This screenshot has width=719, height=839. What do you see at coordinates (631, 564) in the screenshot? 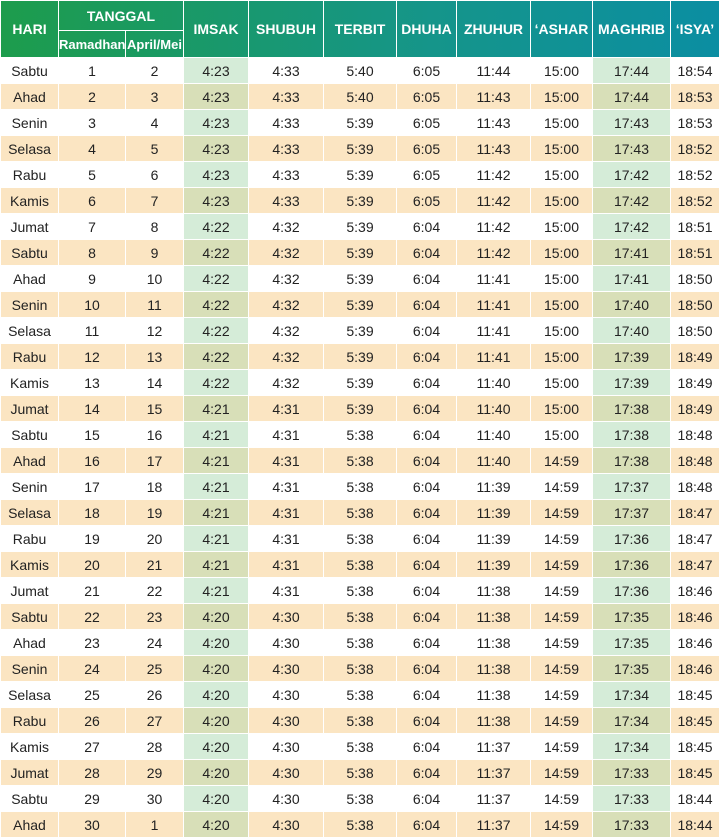
I see `time-cell: 17:36` at bounding box center [631, 564].